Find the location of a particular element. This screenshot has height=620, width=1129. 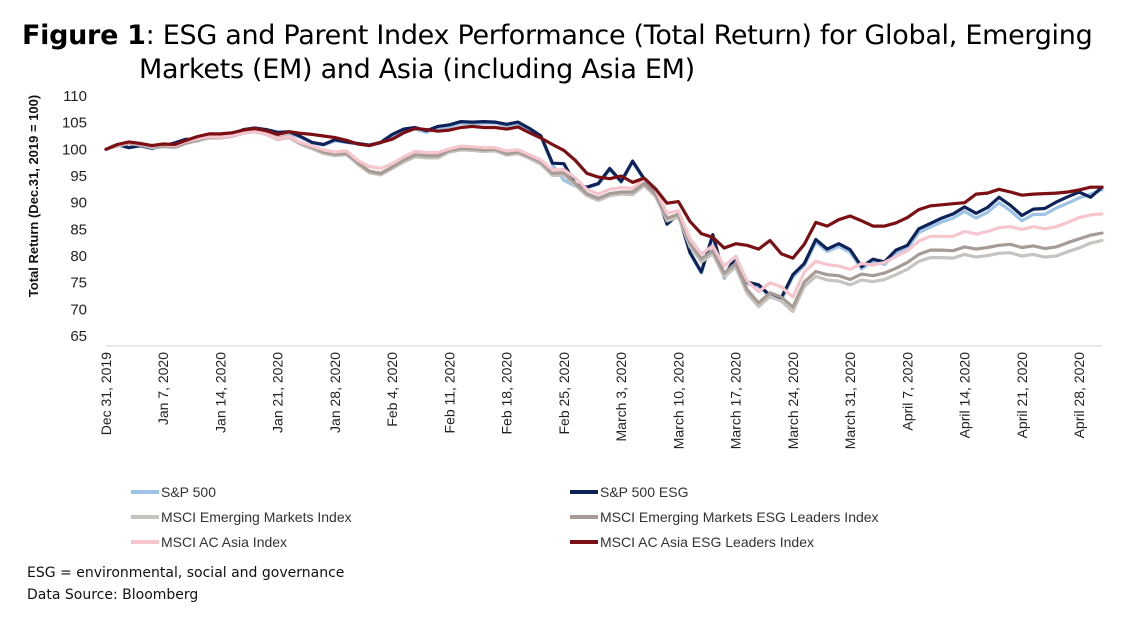

y-tick-label: 65 is located at coordinates (78, 336).